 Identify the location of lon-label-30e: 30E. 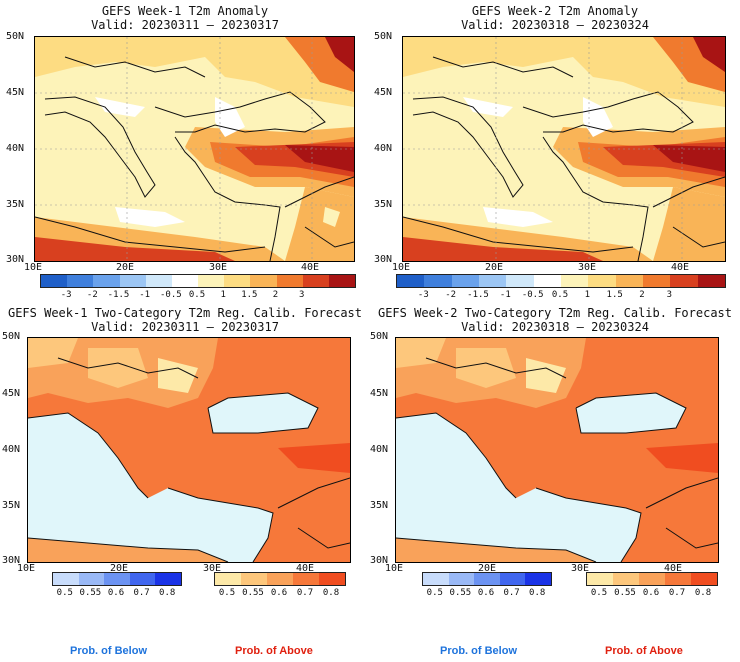
(212, 568).